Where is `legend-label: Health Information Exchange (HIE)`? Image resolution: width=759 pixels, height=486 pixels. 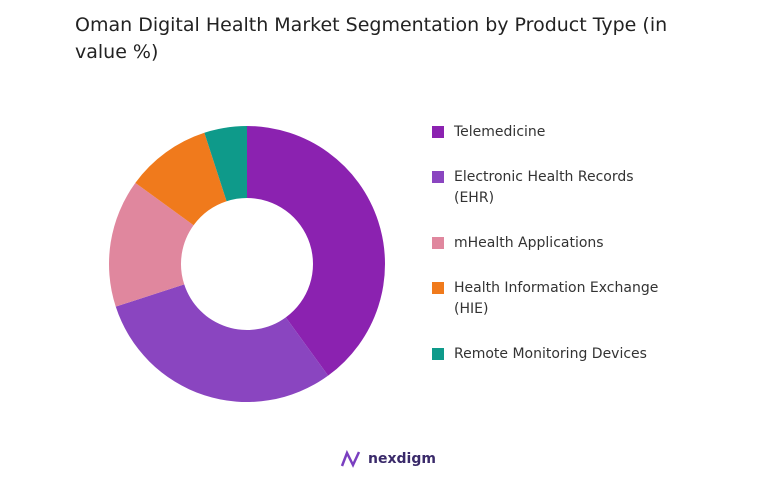 legend-label: Health Information Exchange (HIE) is located at coordinates (556, 298).